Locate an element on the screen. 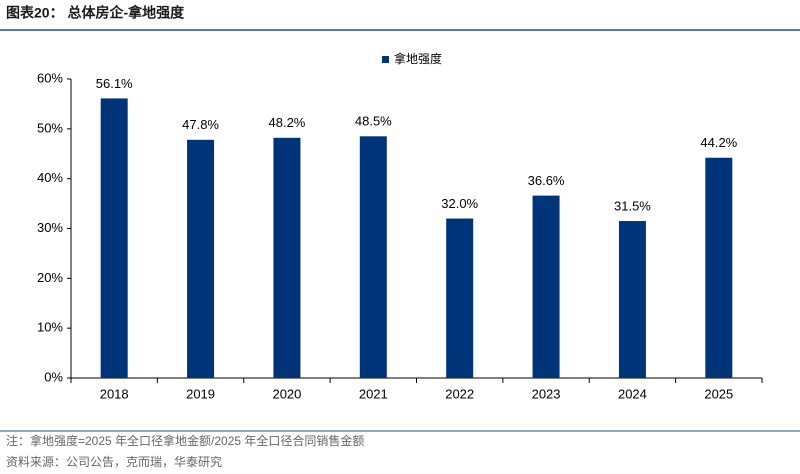  legend-label: 拿地强度 is located at coordinates (418, 58).